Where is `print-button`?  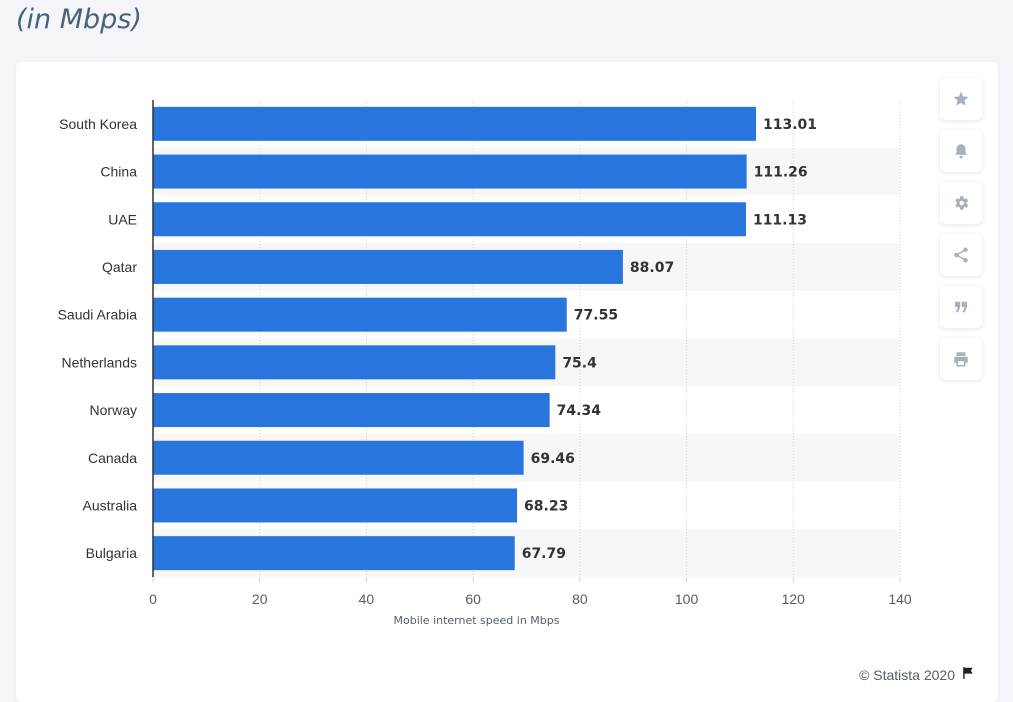 print-button is located at coordinates (961, 359).